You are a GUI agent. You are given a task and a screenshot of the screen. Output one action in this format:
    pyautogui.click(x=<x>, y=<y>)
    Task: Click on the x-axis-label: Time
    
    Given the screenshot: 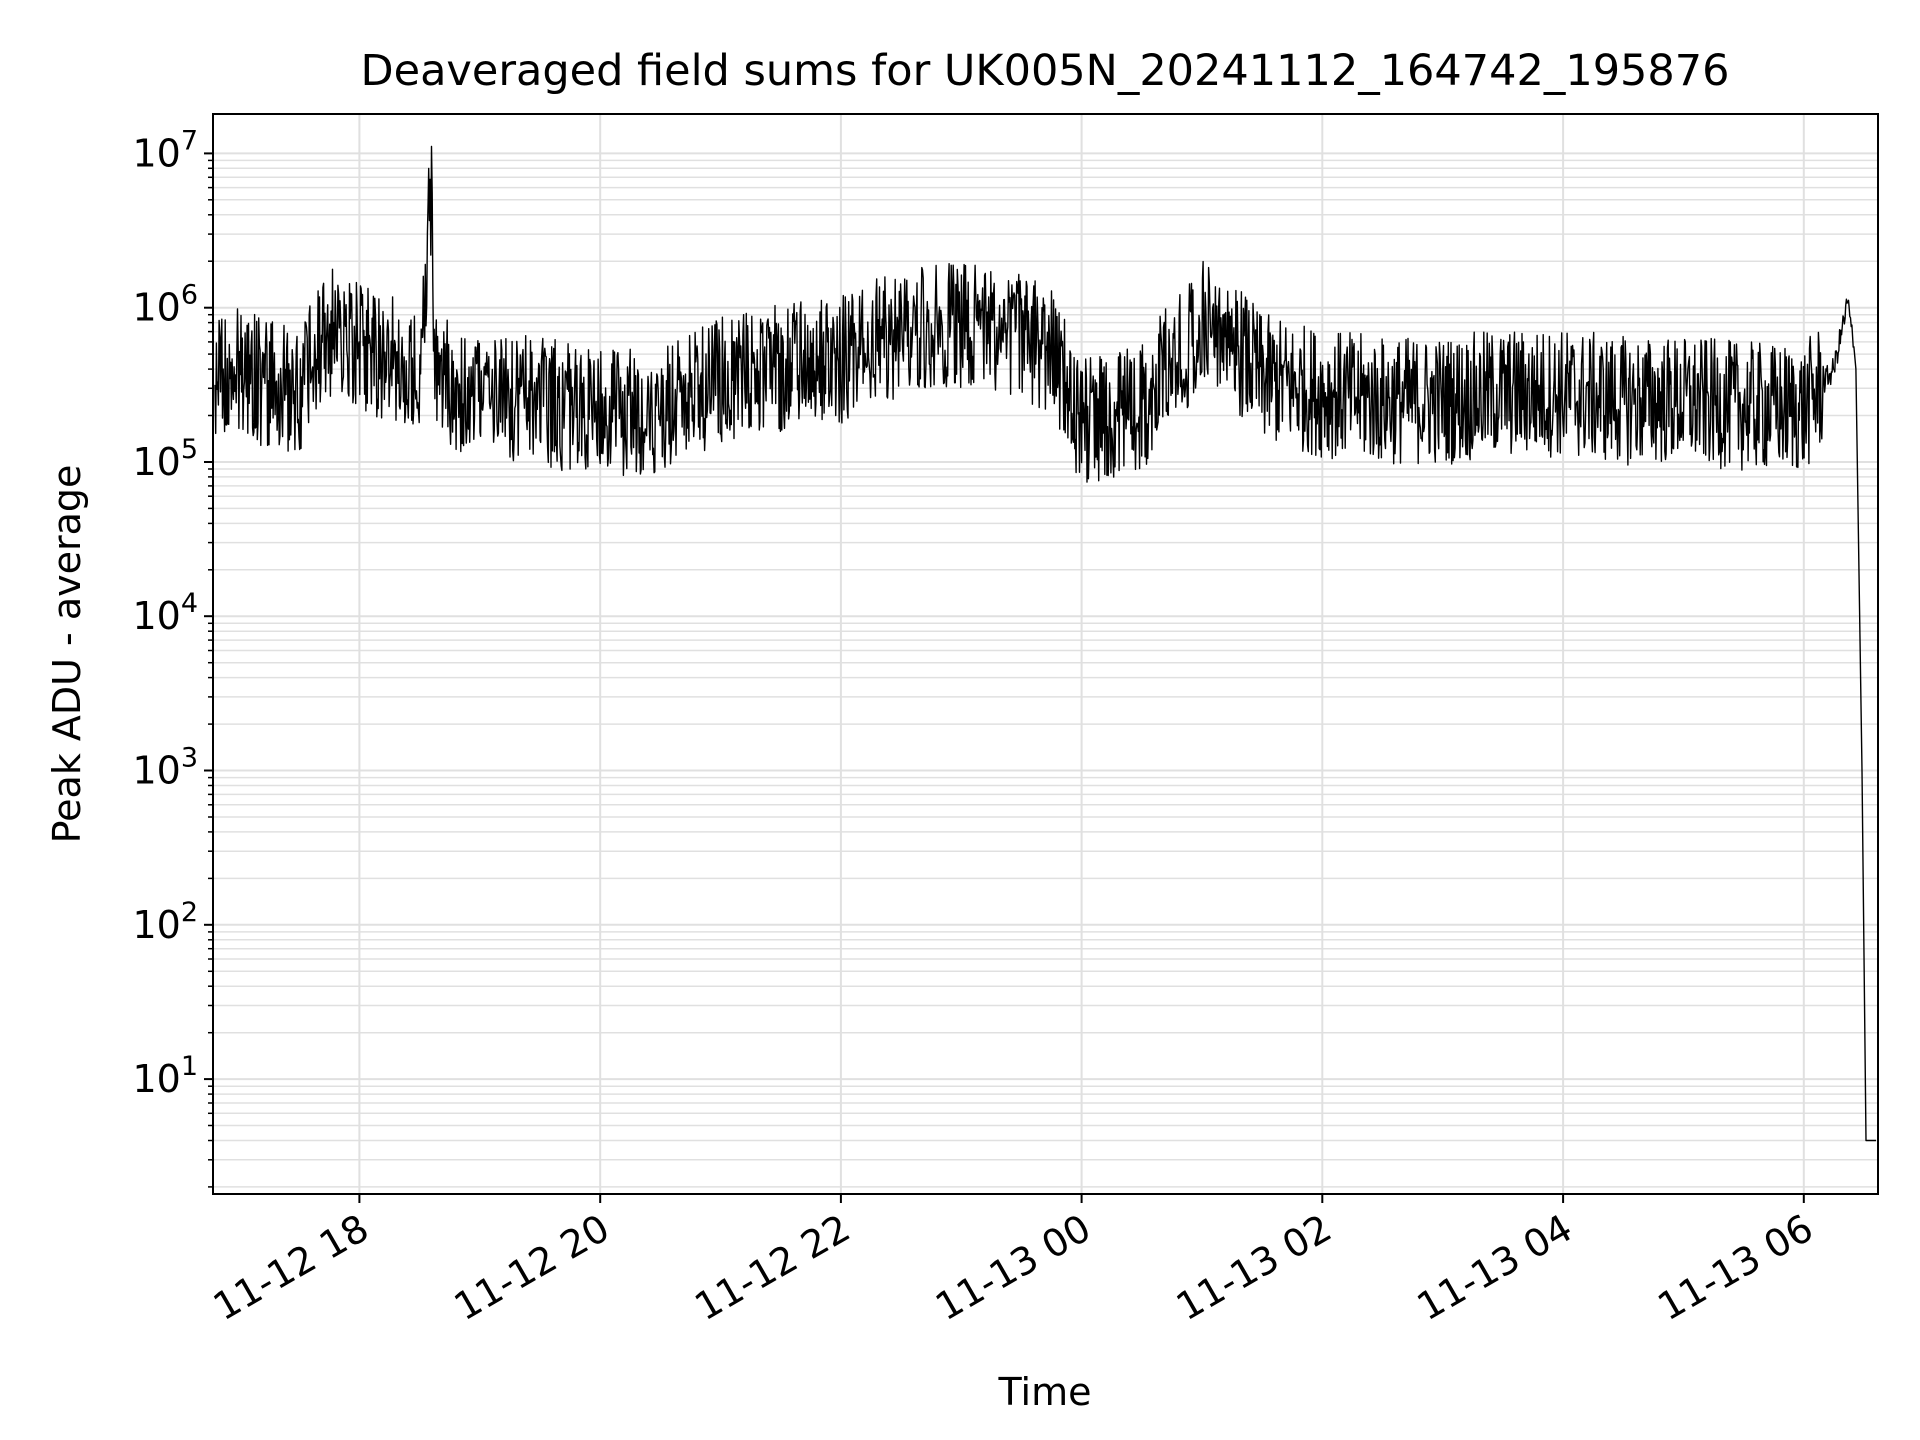 What is the action you would take?
    pyautogui.click(x=1045, y=1392)
    